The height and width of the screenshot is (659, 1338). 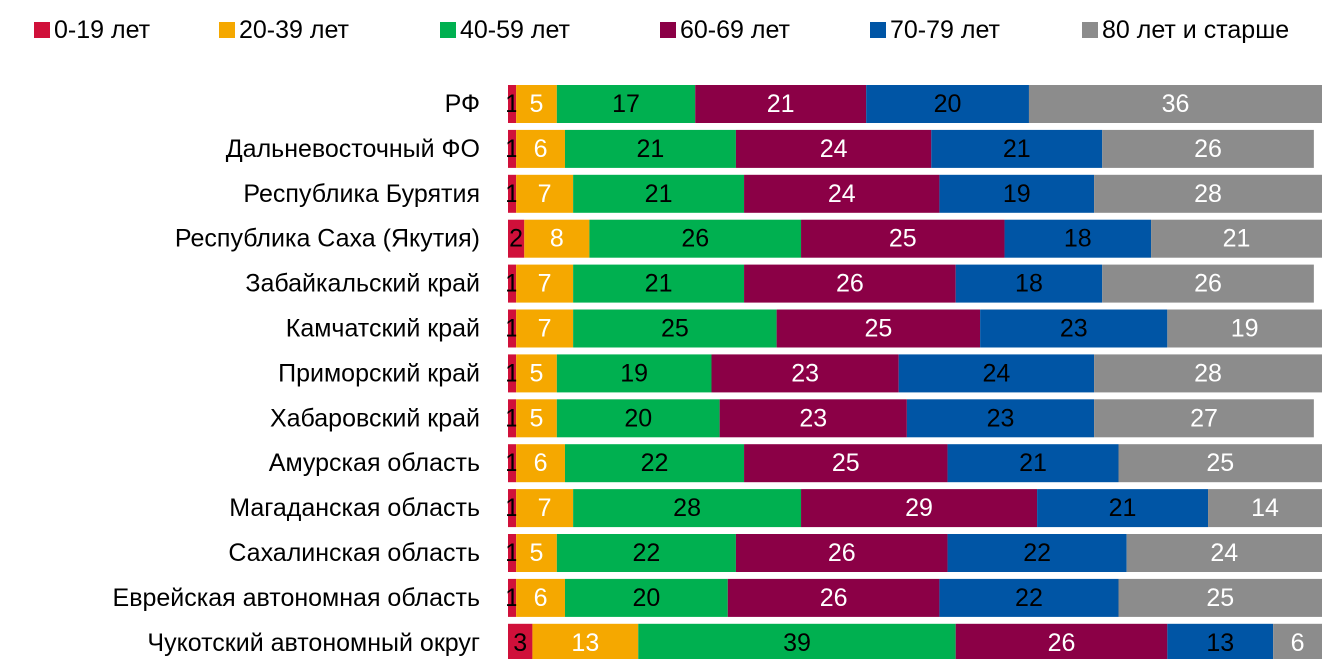 I want to click on data-label: 14, so click(x=1265, y=508).